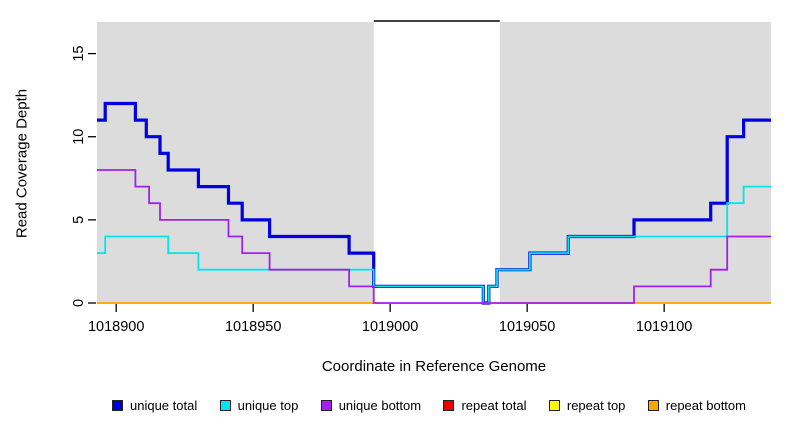 This screenshot has height=432, width=792. What do you see at coordinates (436, 162) in the screenshot?
I see `masked-region` at bounding box center [436, 162].